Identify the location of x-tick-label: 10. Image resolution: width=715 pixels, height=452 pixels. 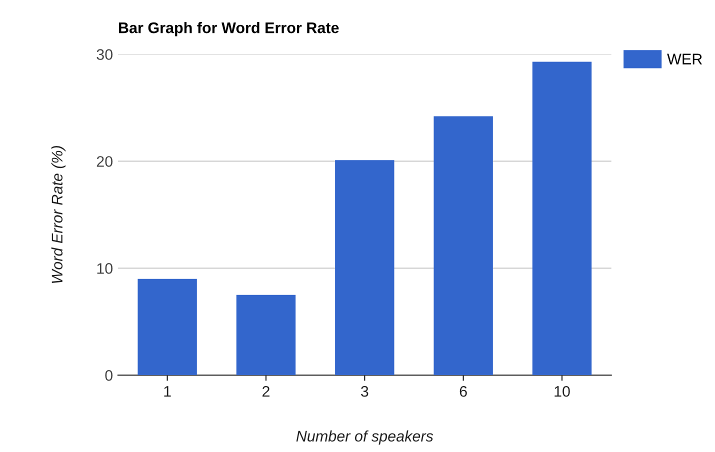
(562, 391).